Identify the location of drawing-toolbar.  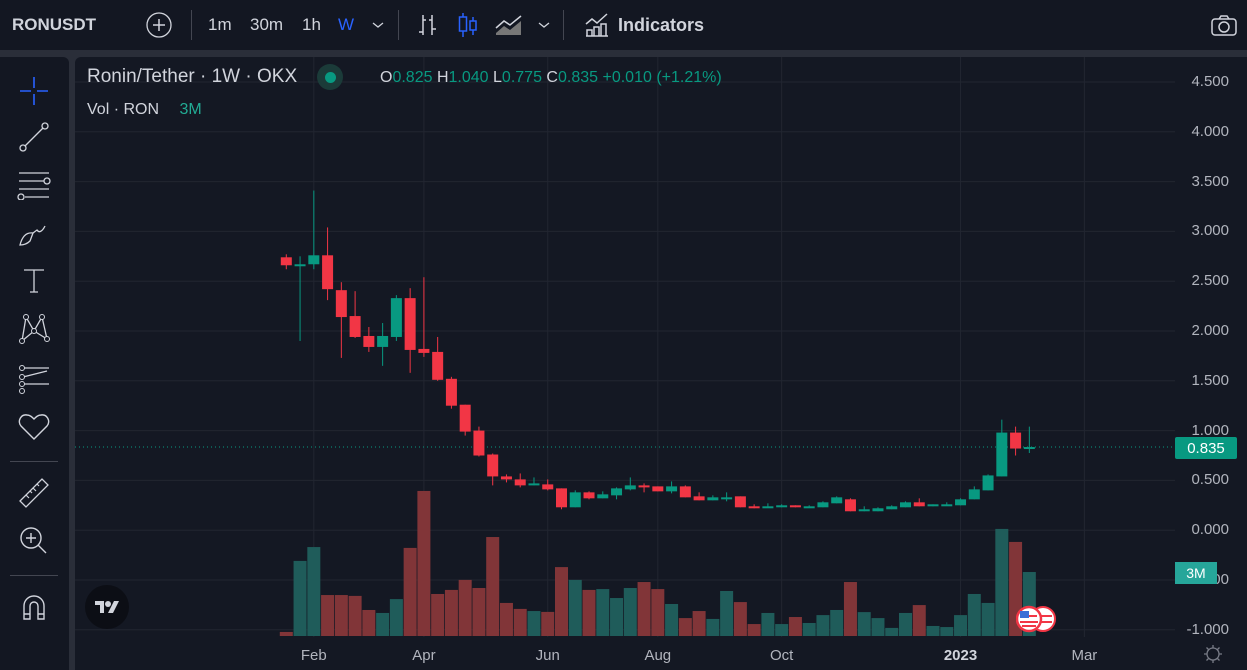
(34, 363).